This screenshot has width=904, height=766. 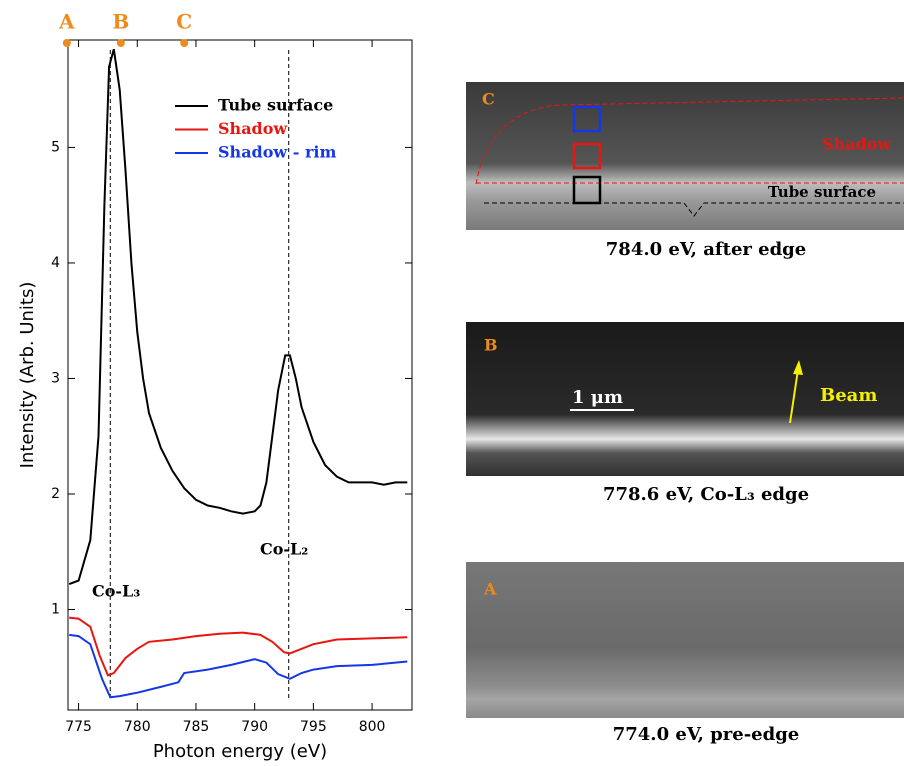 I want to click on panel-caption: 778.6 eV, Co-L₃ edge, so click(x=706, y=494).